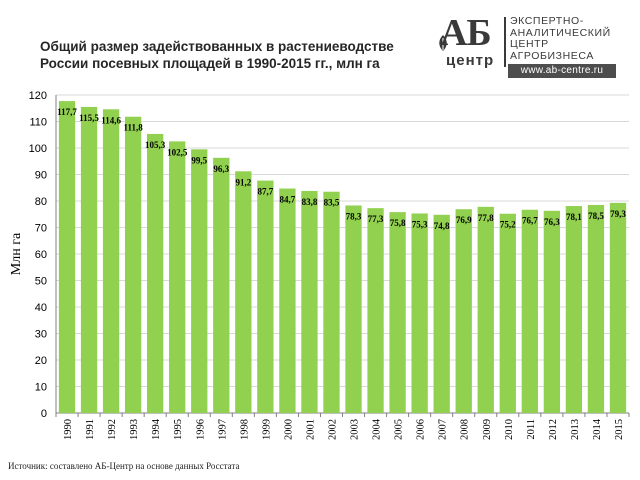 This screenshot has height=480, width=640. Describe the element at coordinates (243, 182) in the screenshot. I see `data-label: 91,2` at that location.